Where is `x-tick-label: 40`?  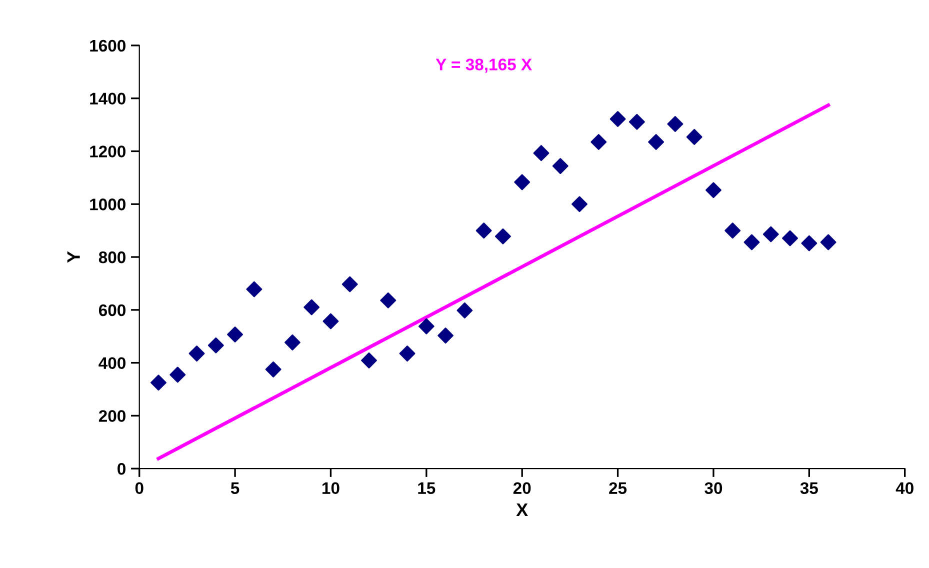
x-tick-label: 40 is located at coordinates (905, 488).